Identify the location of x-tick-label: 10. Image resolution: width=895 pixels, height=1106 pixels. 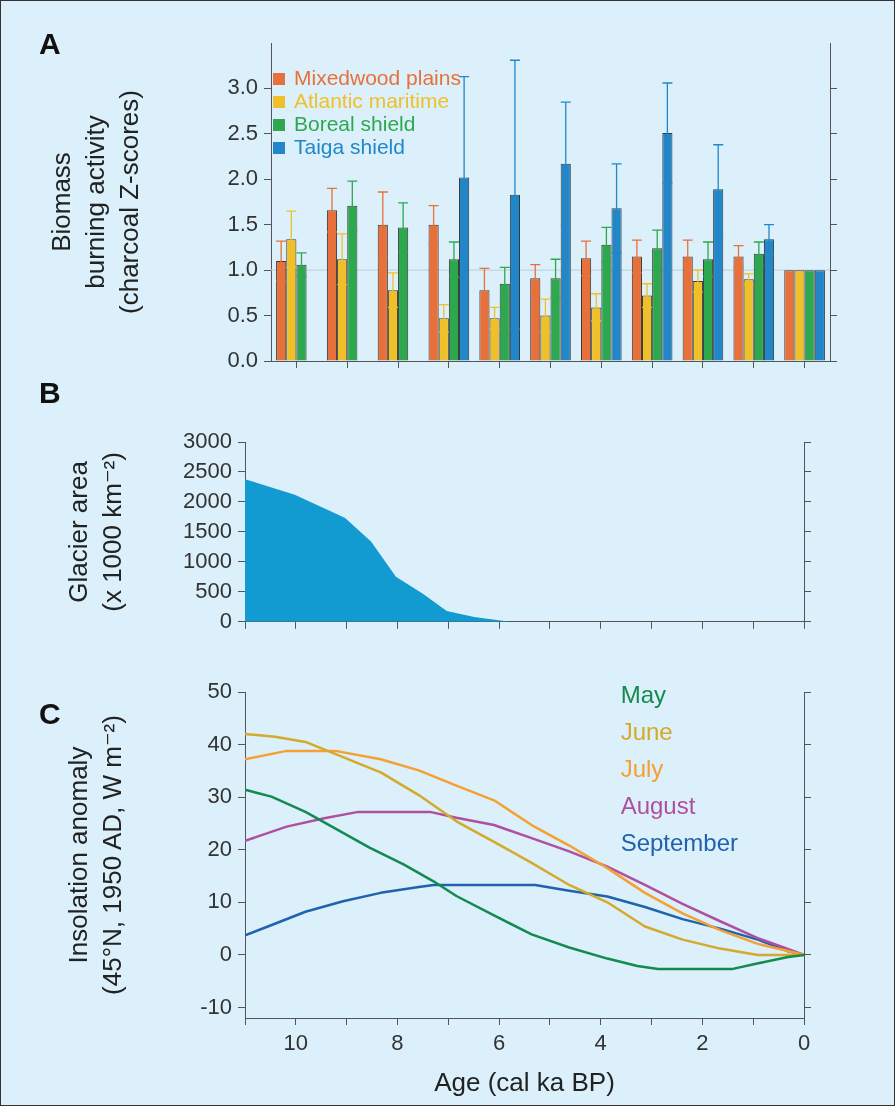
(296, 1043).